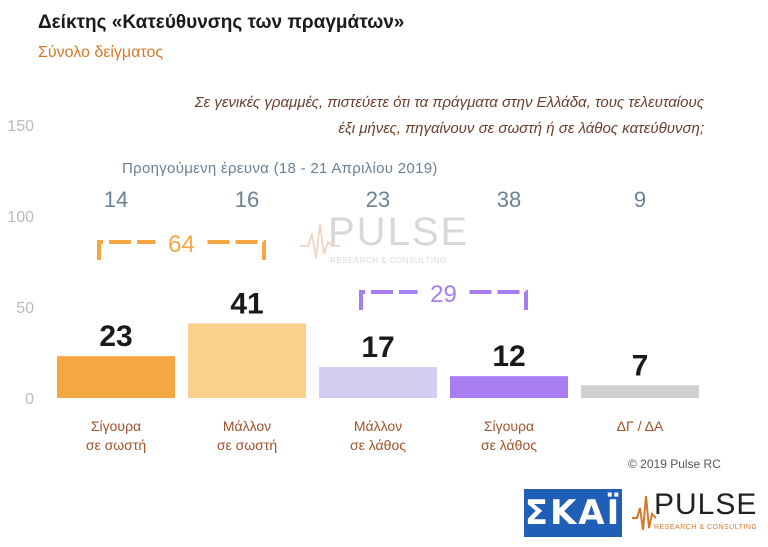 The width and height of the screenshot is (768, 547). I want to click on bar-value-label: 7, so click(640, 365).